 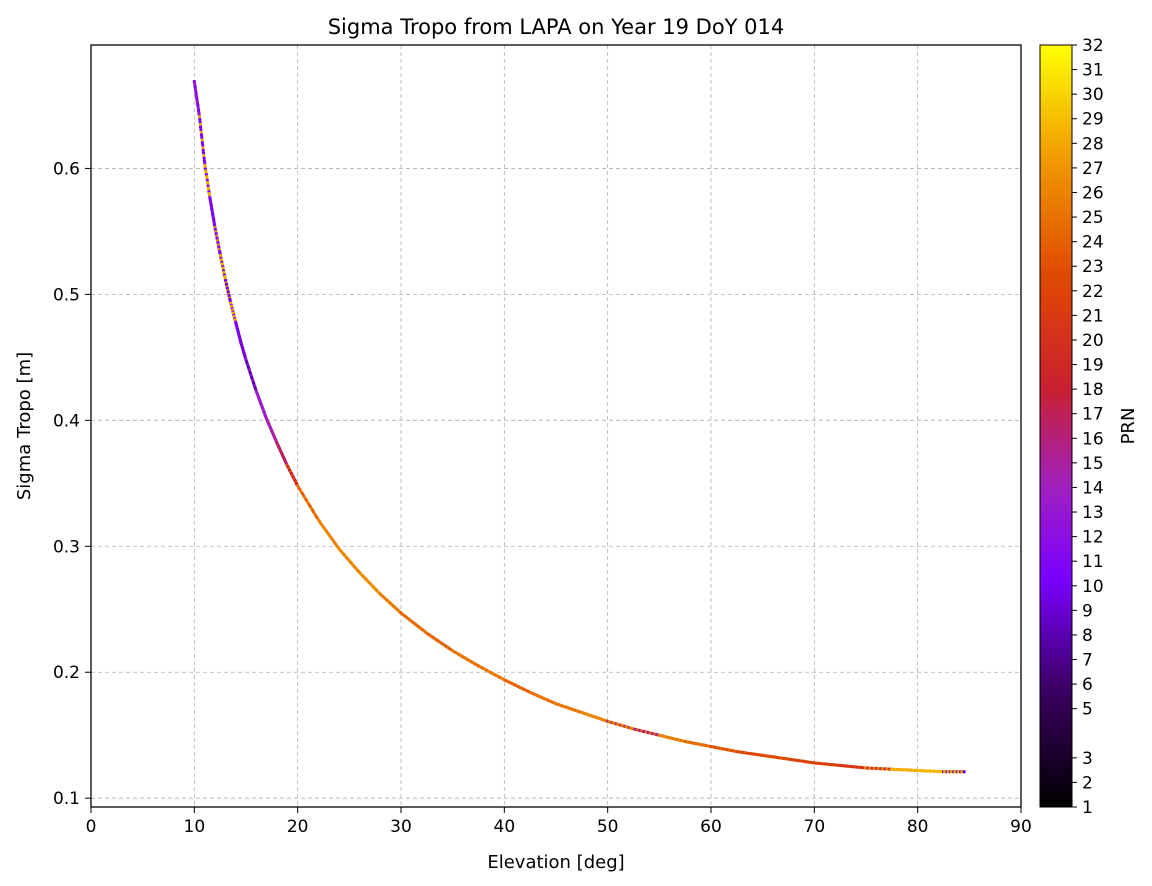 What do you see at coordinates (1093, 562) in the screenshot?
I see `colorbar-tick-label: 11` at bounding box center [1093, 562].